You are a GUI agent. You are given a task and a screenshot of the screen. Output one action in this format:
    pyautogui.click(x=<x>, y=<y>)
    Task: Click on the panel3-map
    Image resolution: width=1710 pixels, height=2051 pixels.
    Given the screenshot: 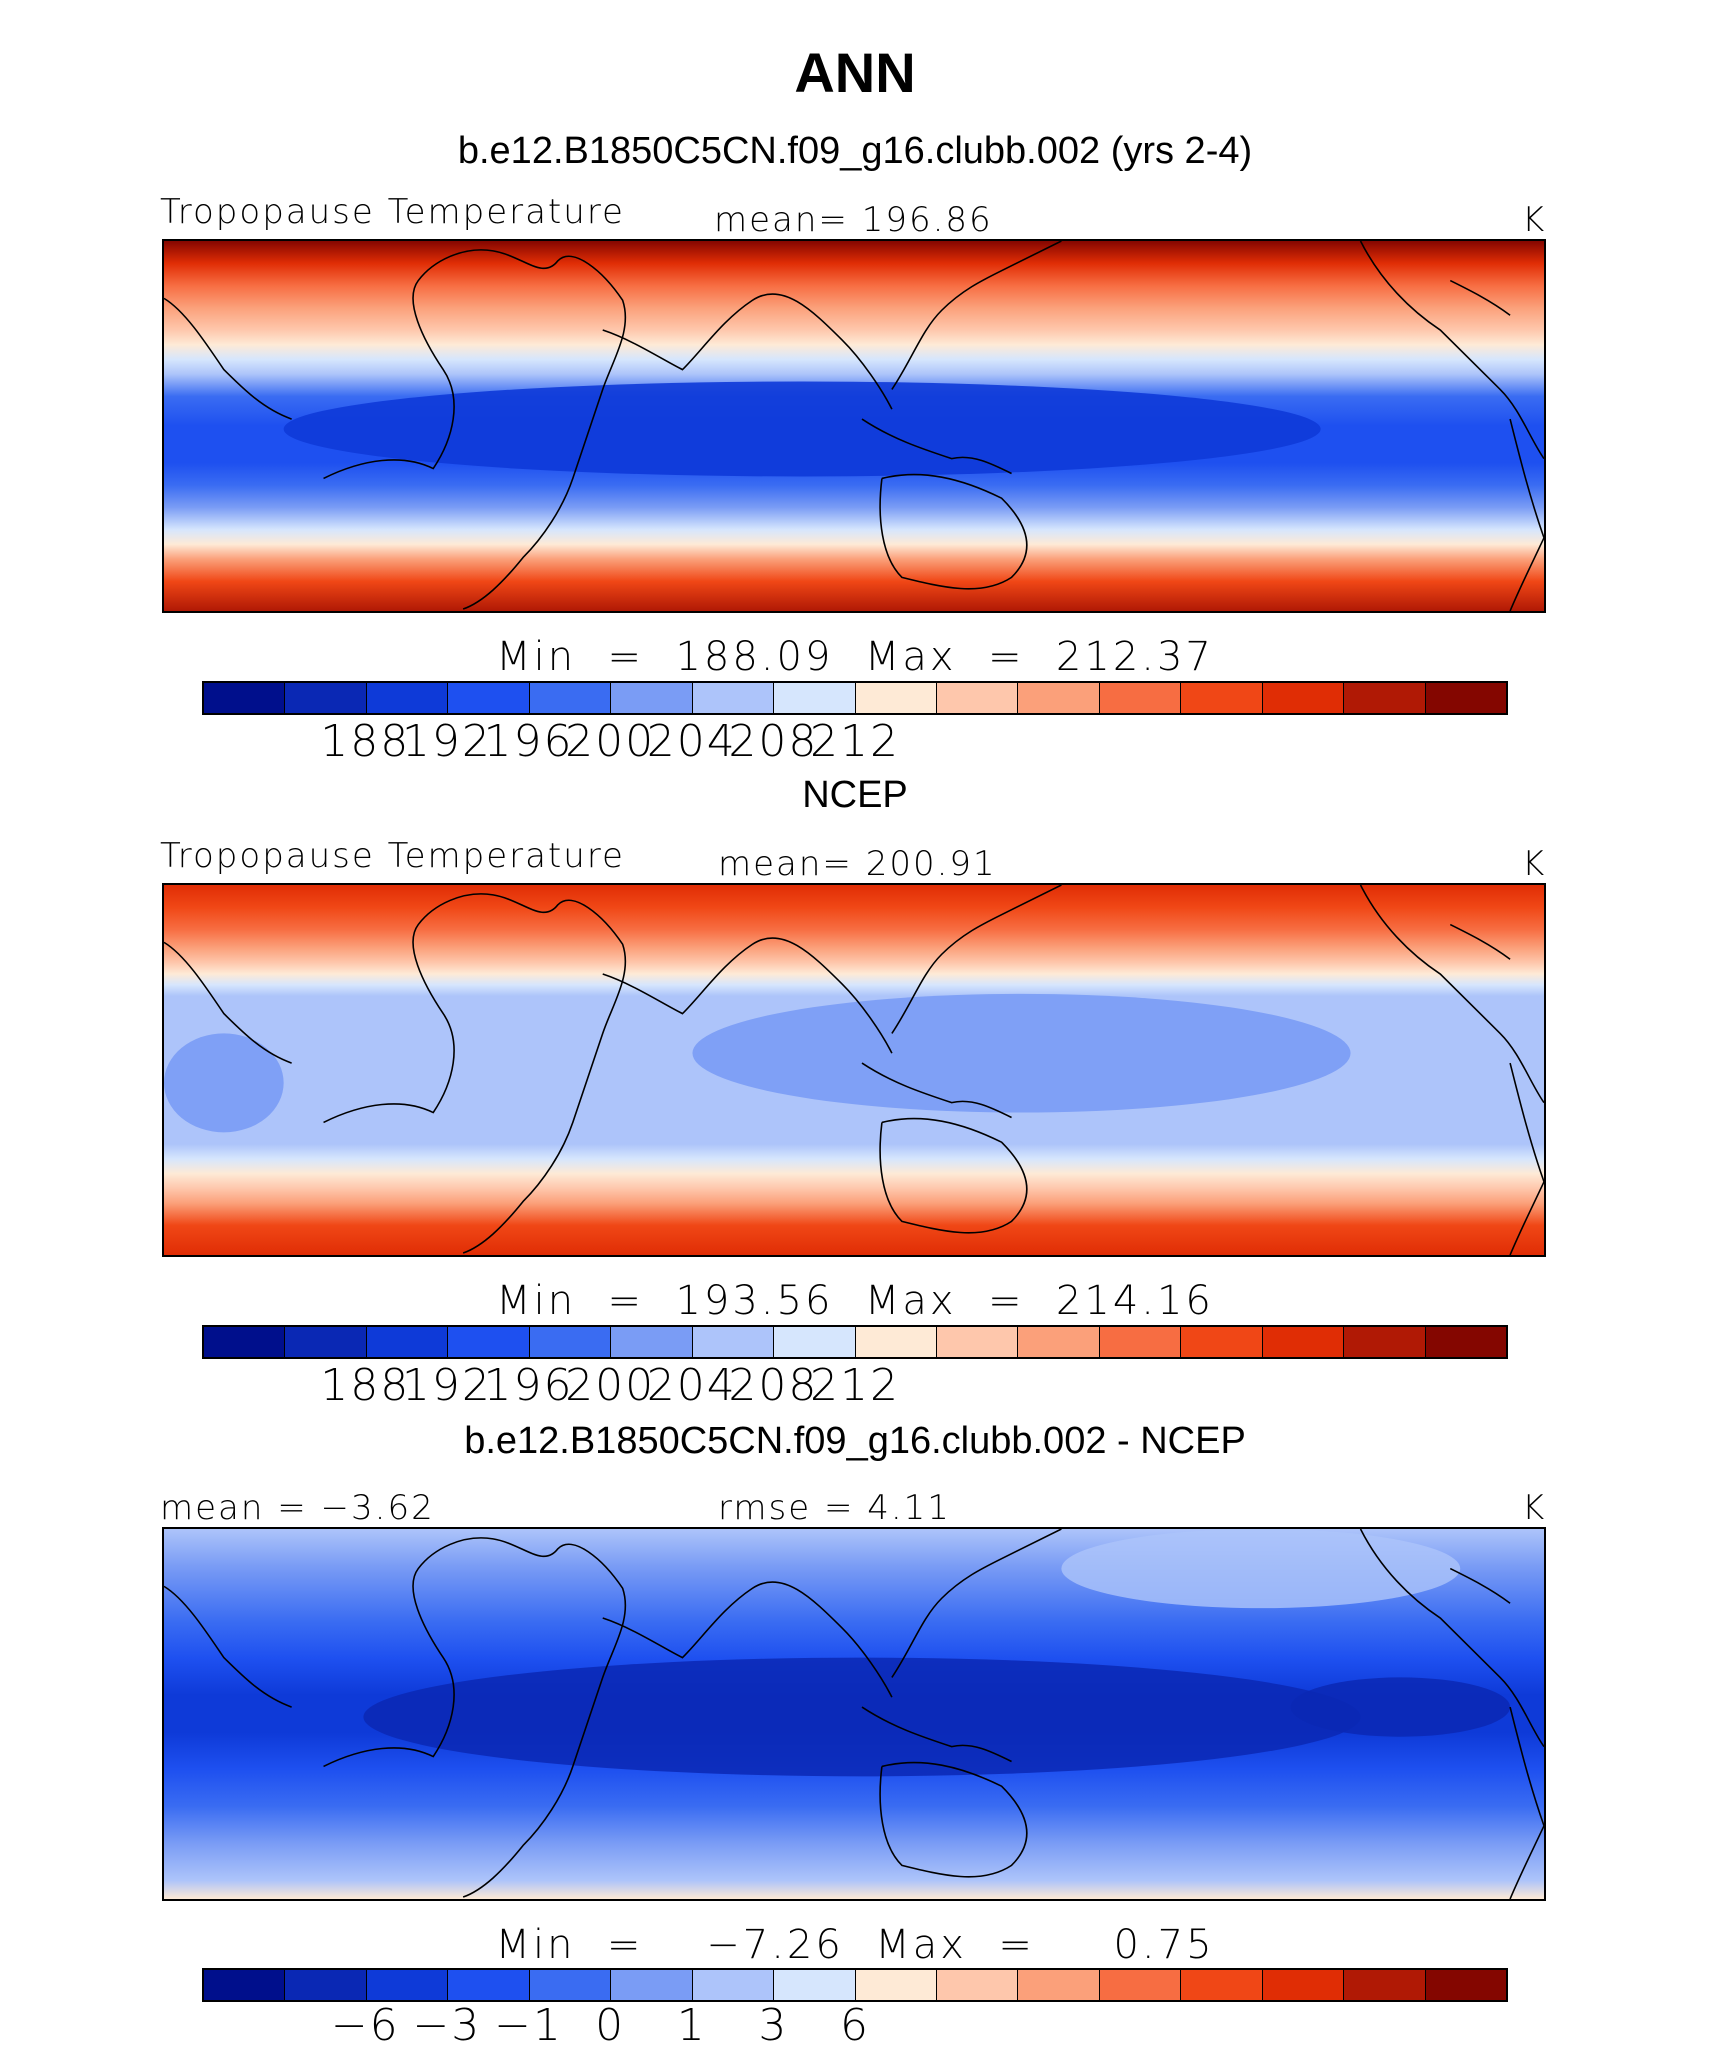 What is the action you would take?
    pyautogui.click(x=854, y=1714)
    